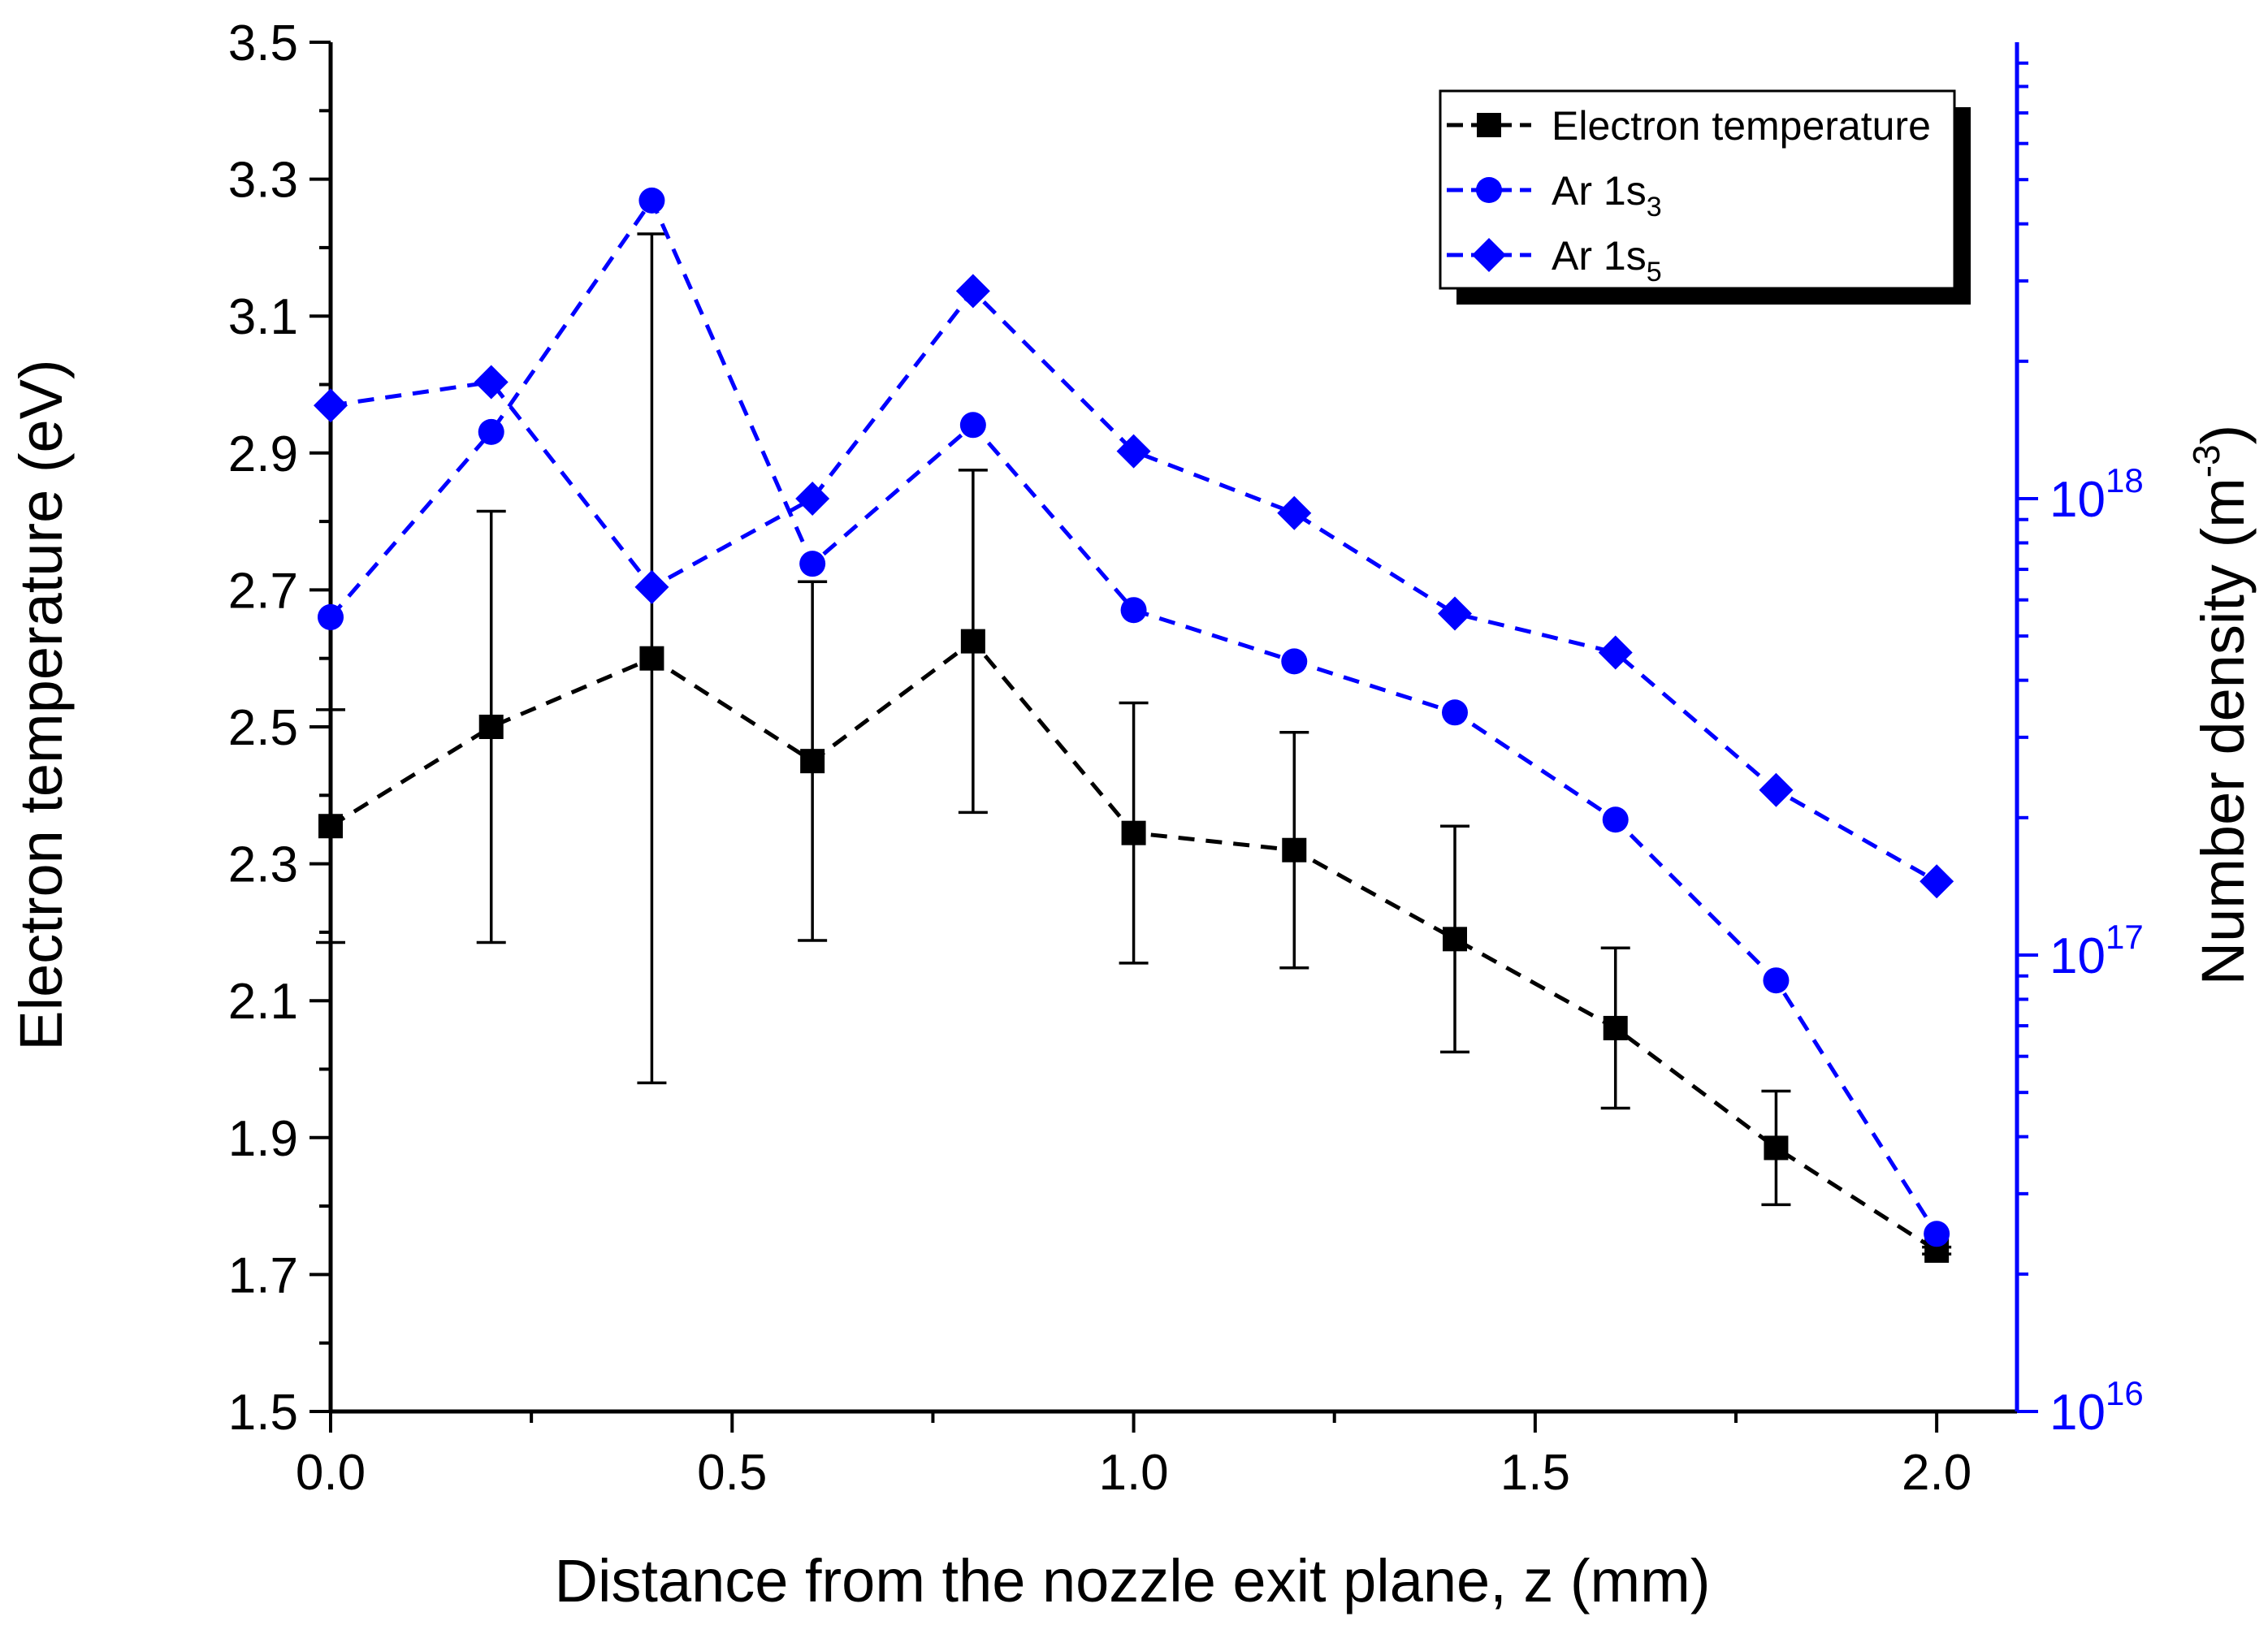  What do you see at coordinates (2125, 1393) in the screenshot?
I see `y-right-tick-exponent: 16` at bounding box center [2125, 1393].